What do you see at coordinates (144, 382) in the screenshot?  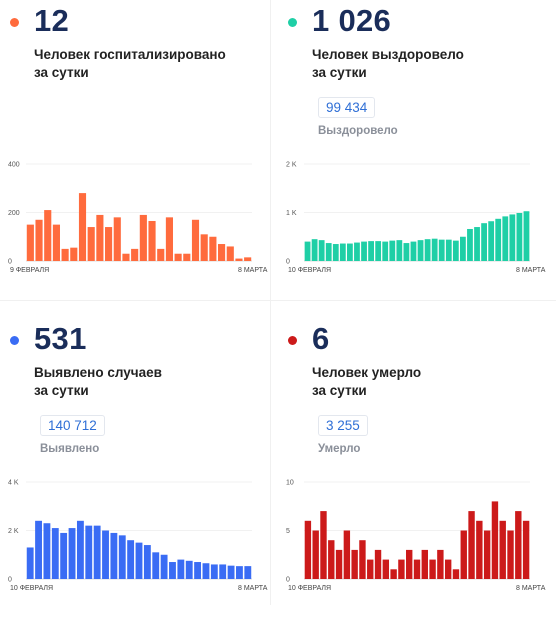 I see `description: Выявлено случаев за сутки` at bounding box center [144, 382].